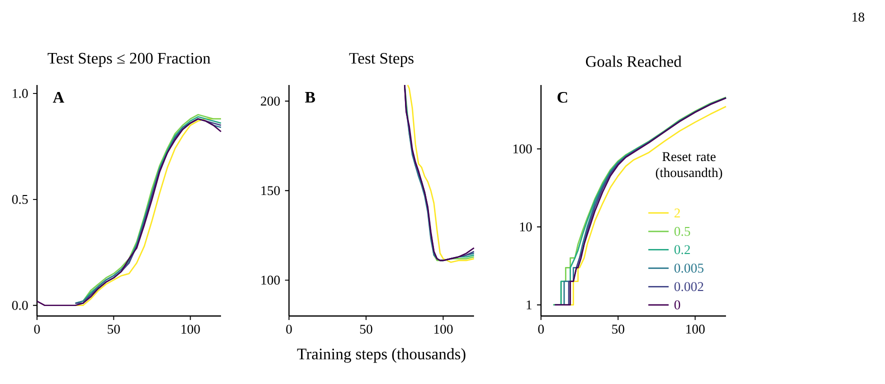 This screenshot has width=885, height=384. What do you see at coordinates (689, 287) in the screenshot?
I see `legend-label: 0.002` at bounding box center [689, 287].